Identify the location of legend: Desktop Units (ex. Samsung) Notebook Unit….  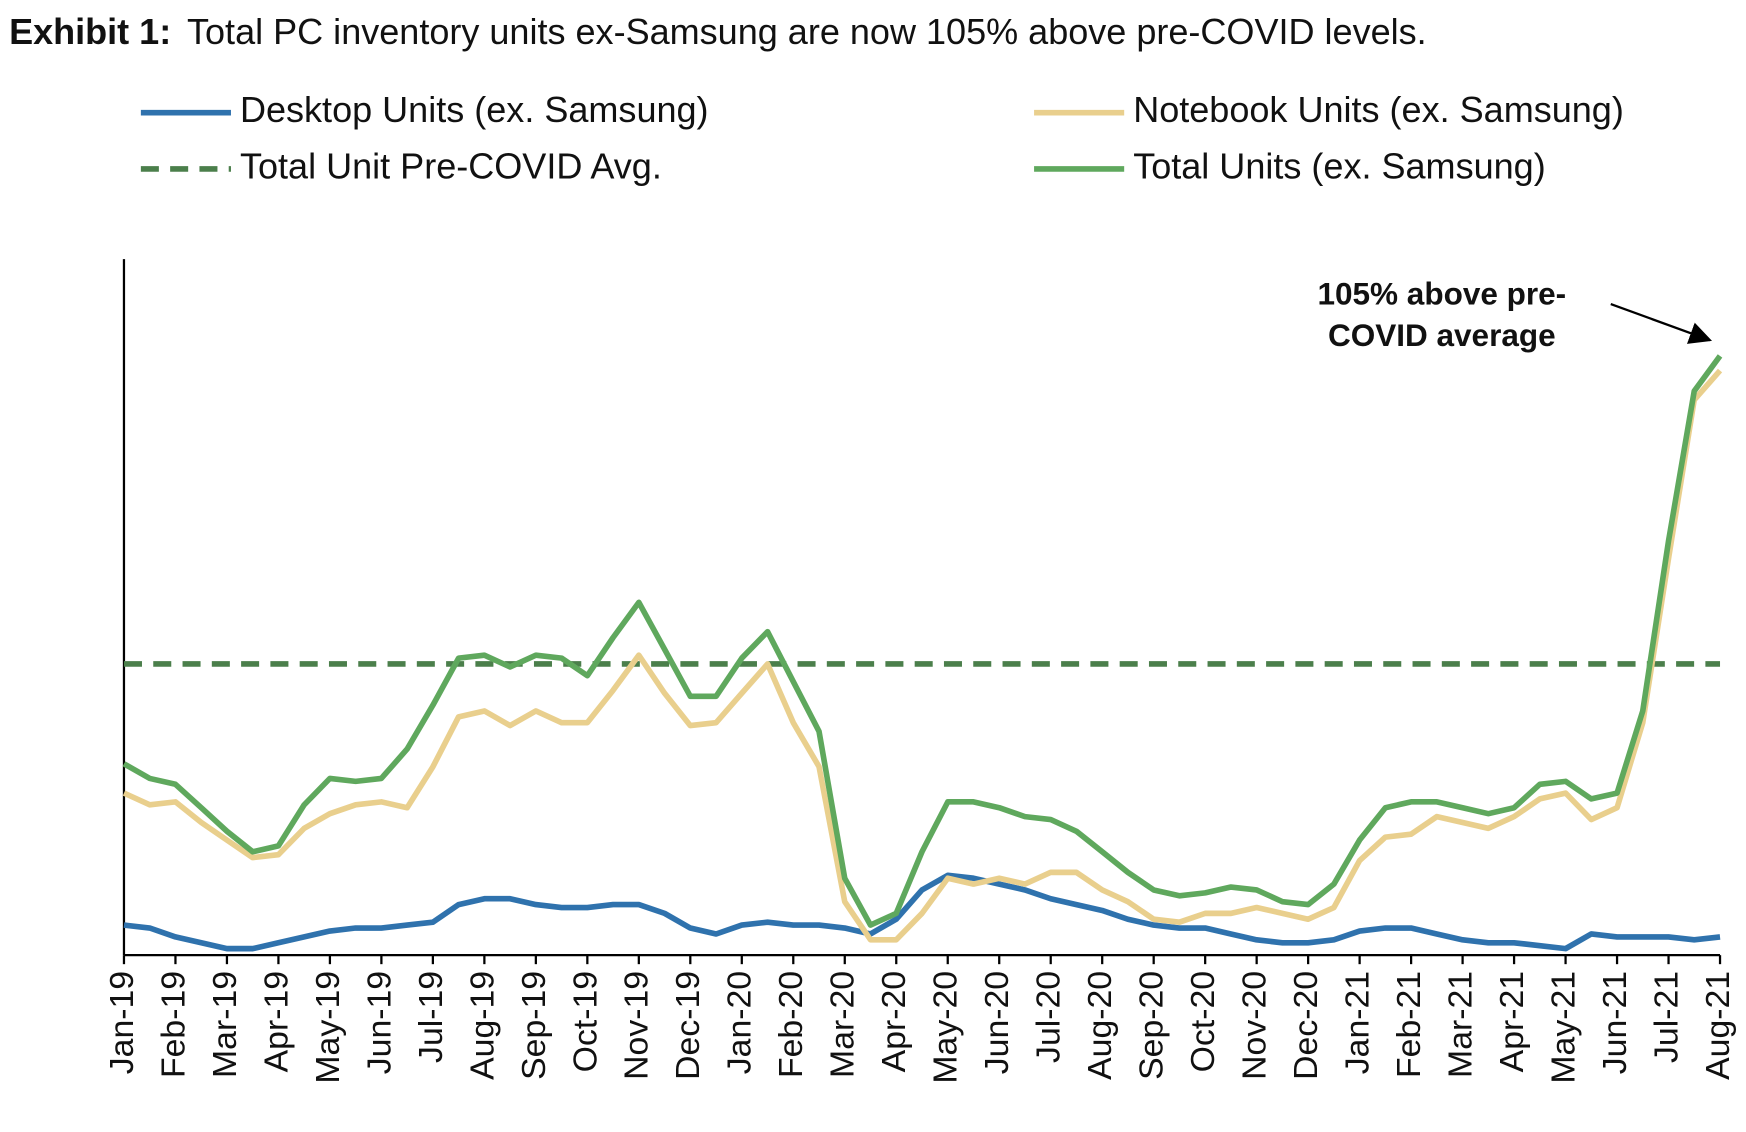
(882, 137).